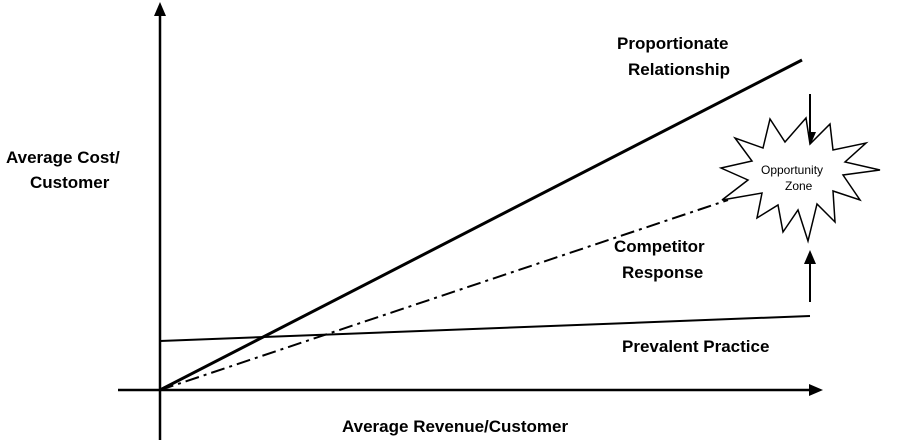  What do you see at coordinates (679, 69) in the screenshot?
I see `proportionate-label-line2: Relationship` at bounding box center [679, 69].